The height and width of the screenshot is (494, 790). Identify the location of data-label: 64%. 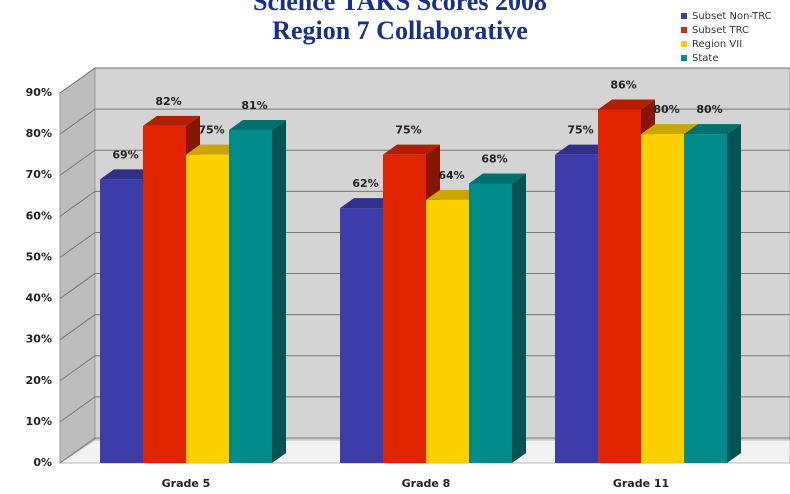
(451, 175).